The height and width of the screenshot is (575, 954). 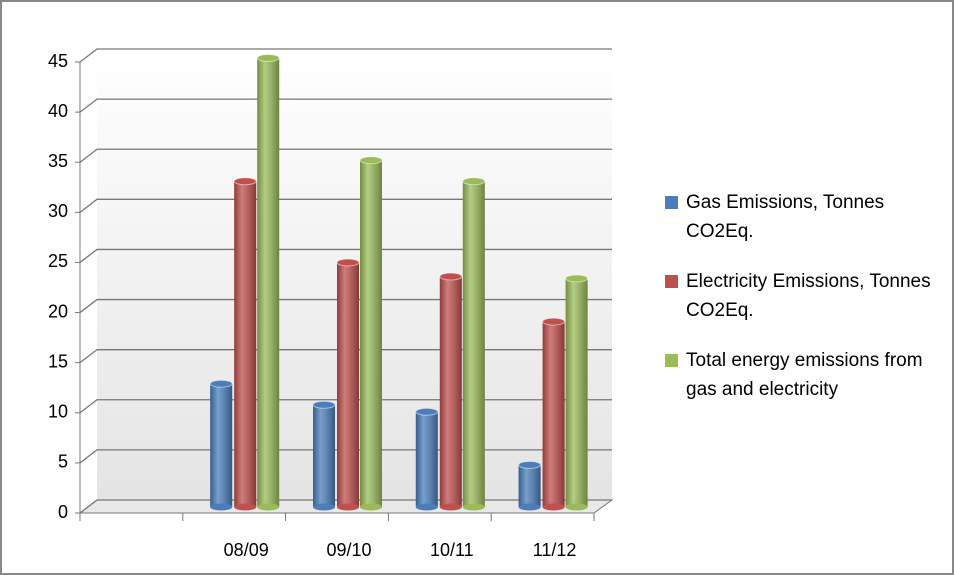 I want to click on legend-item: Electricity Emissions, Tonnes CO2Eq., so click(x=802, y=296).